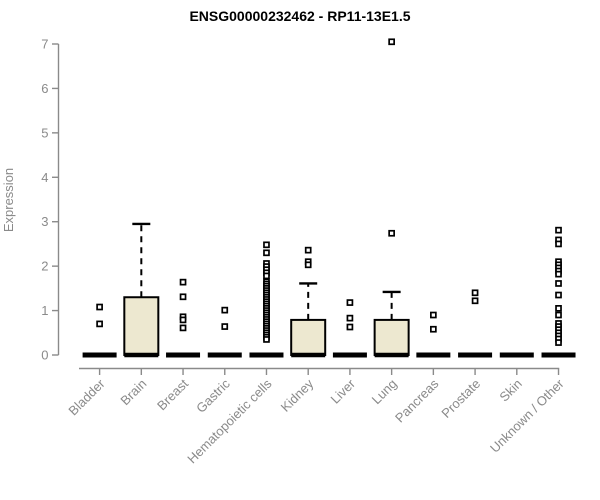  Describe the element at coordinates (417, 401) in the screenshot. I see `x-tick-label: Pancreas` at that location.